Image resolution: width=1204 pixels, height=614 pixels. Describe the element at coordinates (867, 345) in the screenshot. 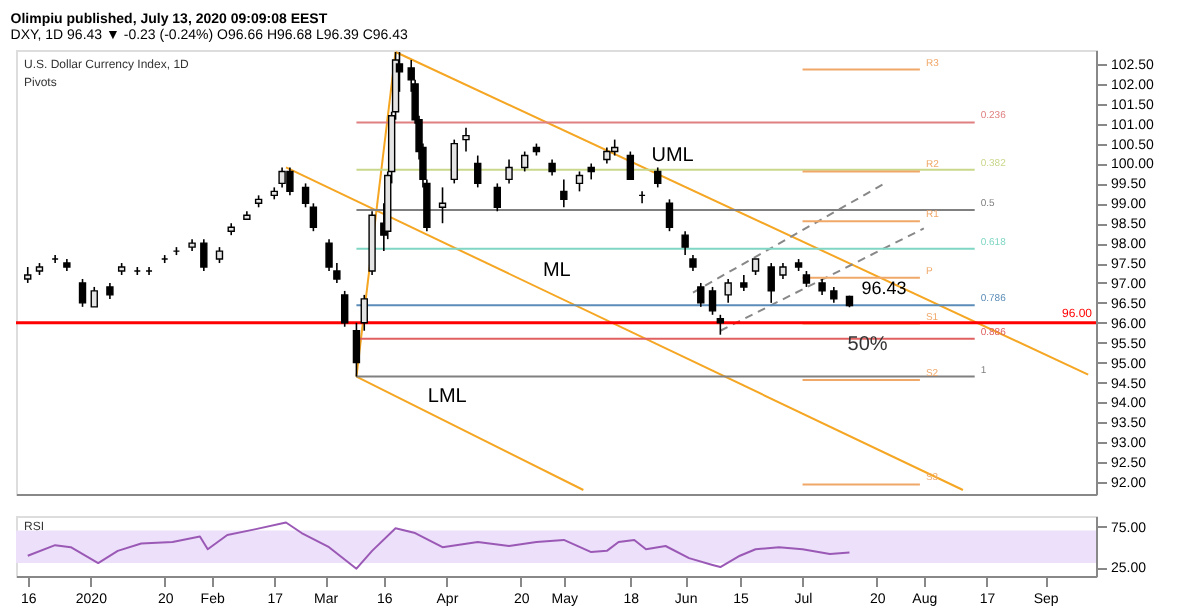

I see `annotation: 50%` at that location.